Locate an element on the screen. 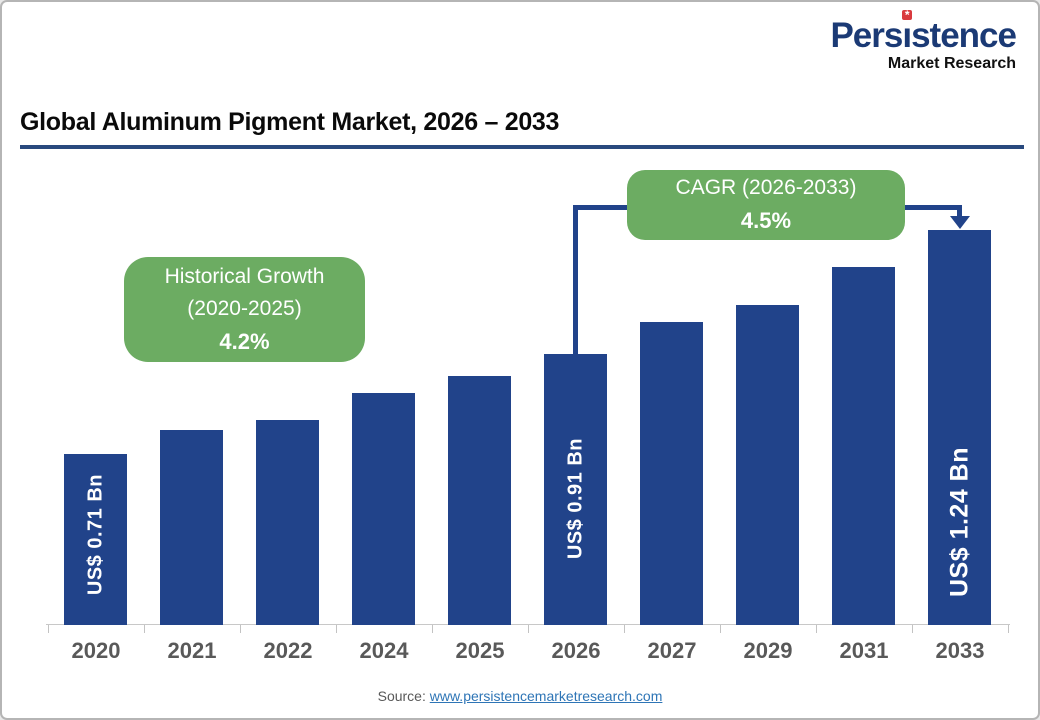 This screenshot has width=1040, height=720. x-axis-label-2033: 2033 is located at coordinates (960, 650).